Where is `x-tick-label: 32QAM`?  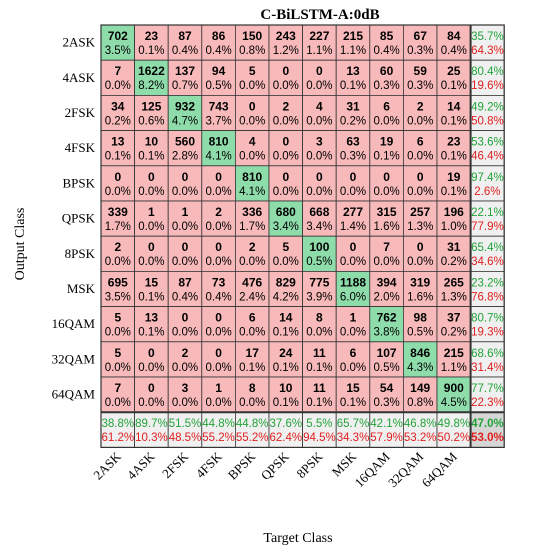
x-tick-label: 32QAM is located at coordinates (406, 470).